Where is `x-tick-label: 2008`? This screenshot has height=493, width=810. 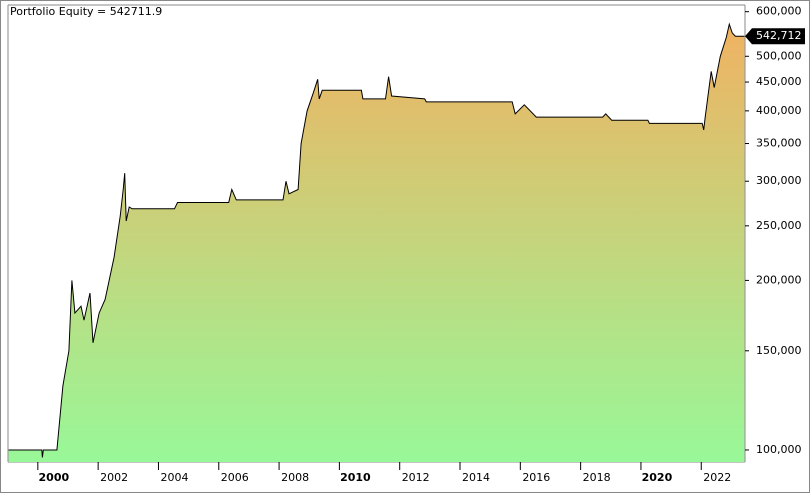
x-tick-label: 2008 is located at coordinates (295, 477).